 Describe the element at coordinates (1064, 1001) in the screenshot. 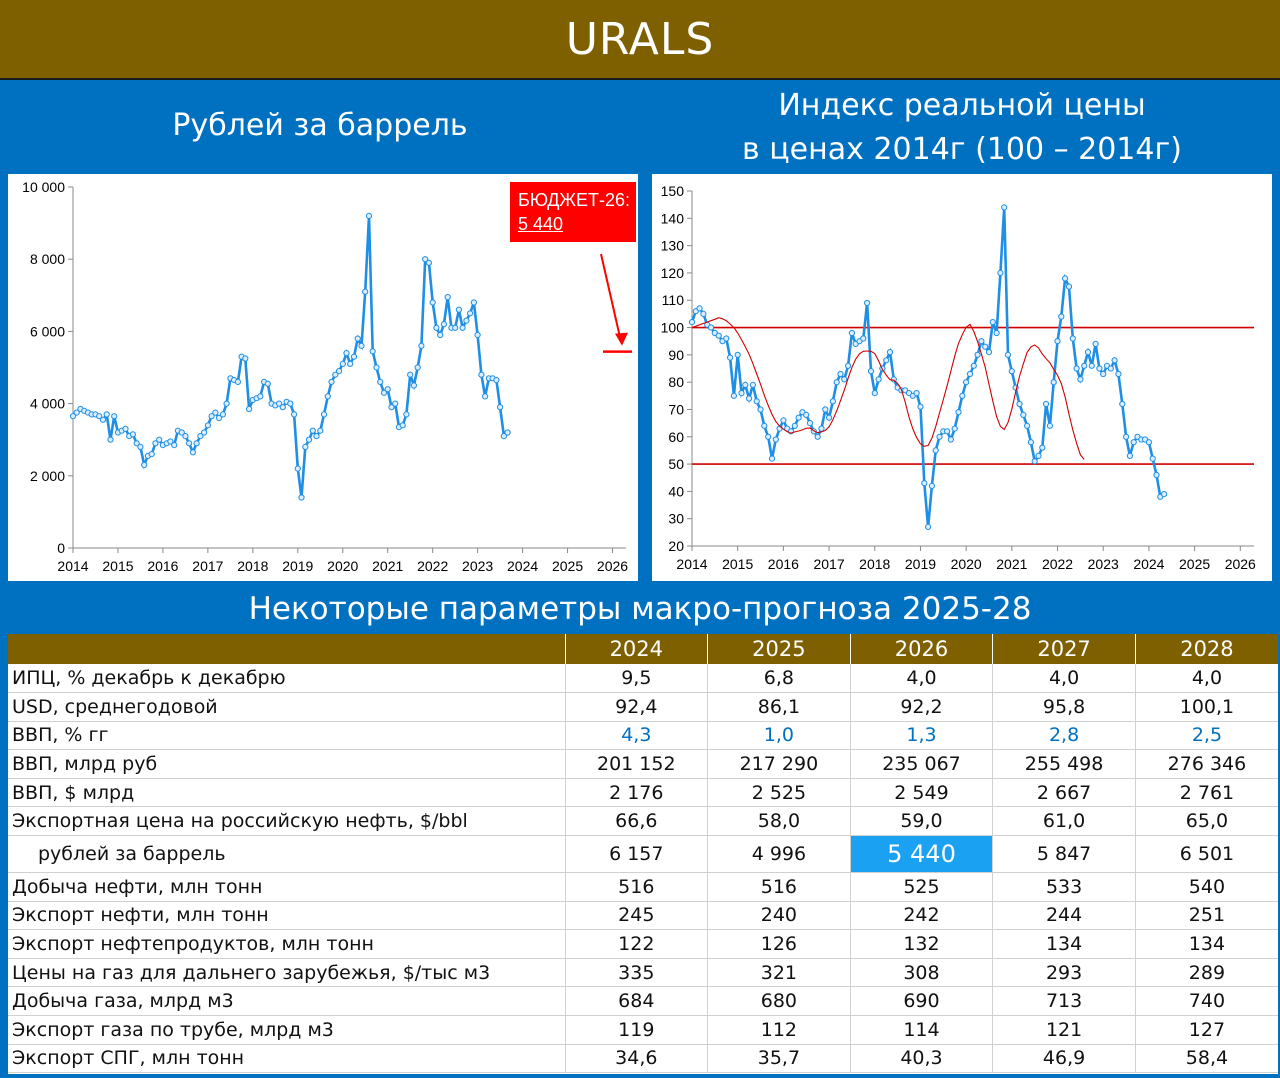

I see `table-cell: 713` at that location.